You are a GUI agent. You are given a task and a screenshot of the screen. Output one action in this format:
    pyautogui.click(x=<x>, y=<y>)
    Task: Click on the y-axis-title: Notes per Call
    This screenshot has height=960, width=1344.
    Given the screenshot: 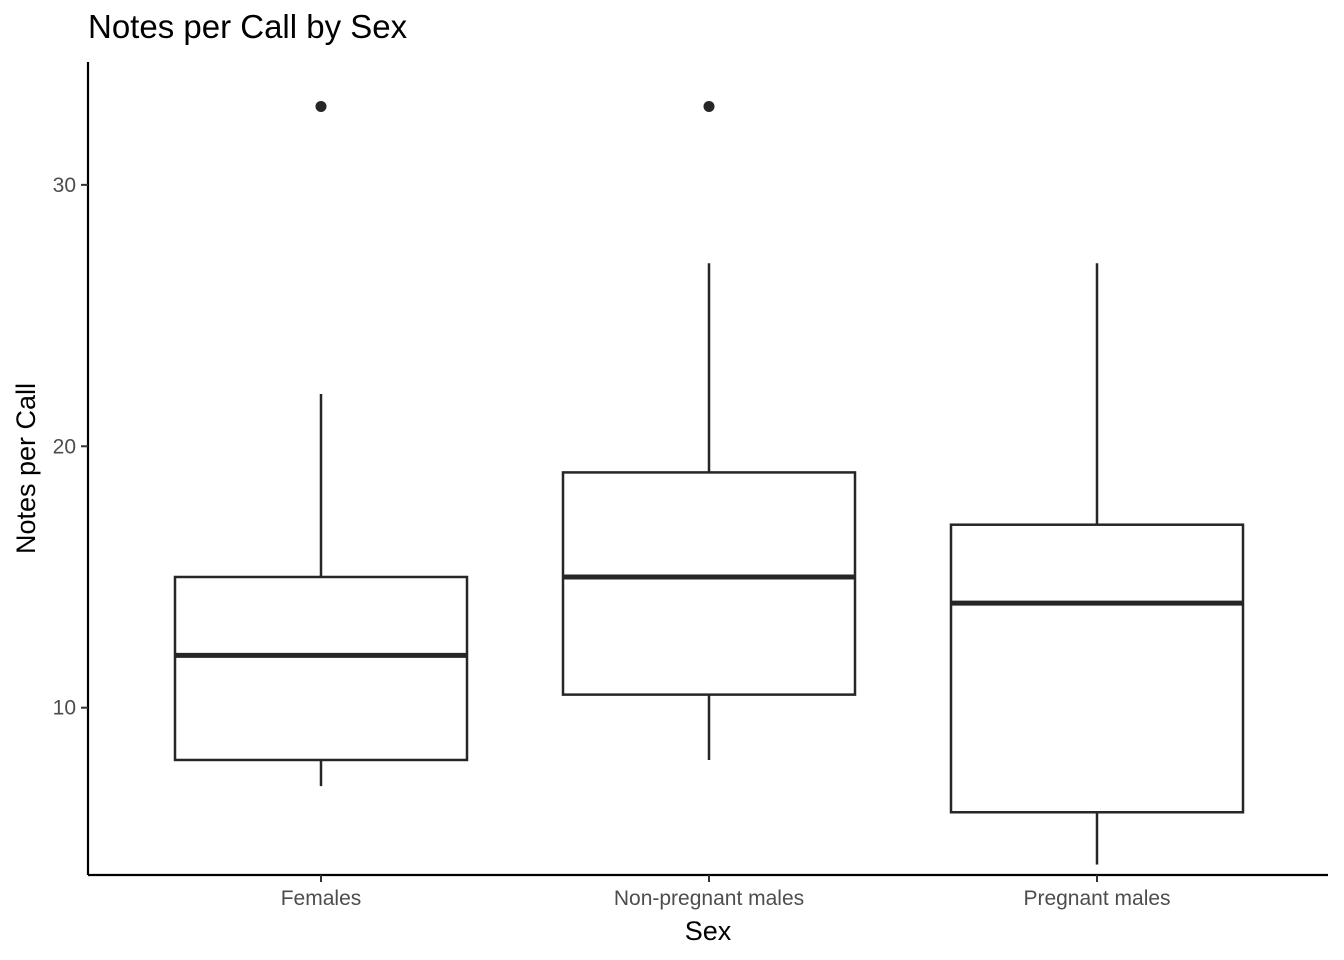 What is the action you would take?
    pyautogui.click(x=26, y=468)
    